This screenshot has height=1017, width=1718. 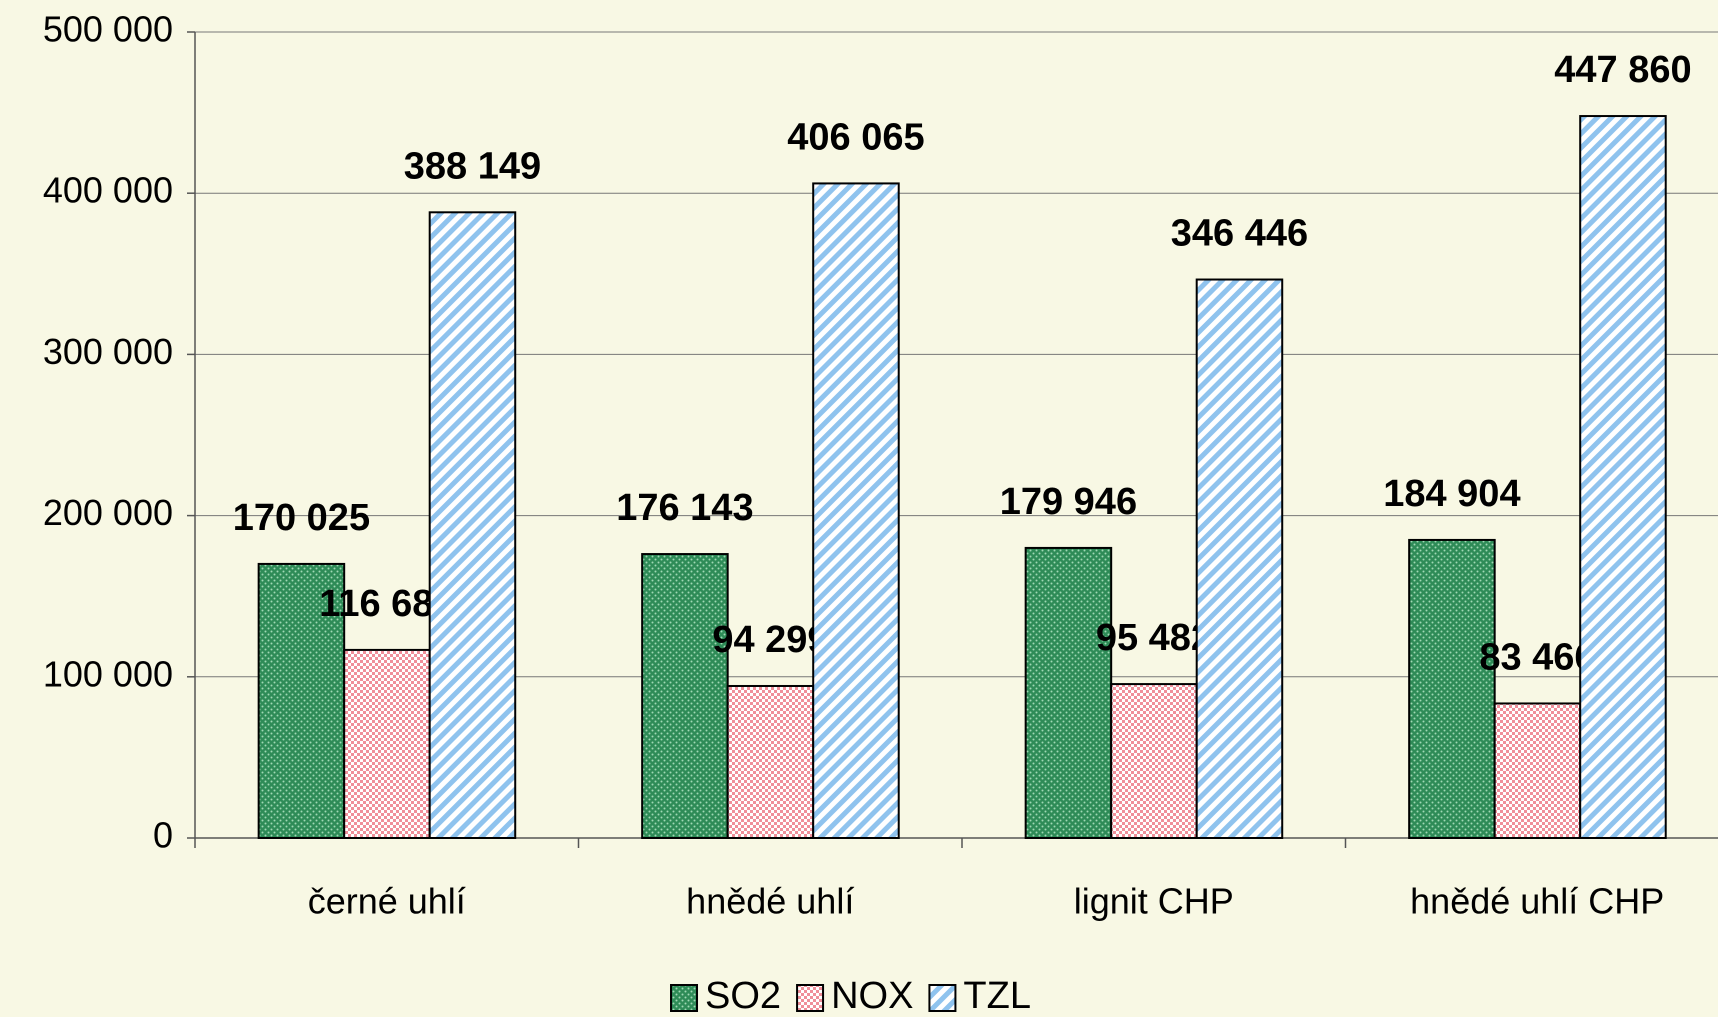 What do you see at coordinates (472, 166) in the screenshot?
I see `value-label: 388 149` at bounding box center [472, 166].